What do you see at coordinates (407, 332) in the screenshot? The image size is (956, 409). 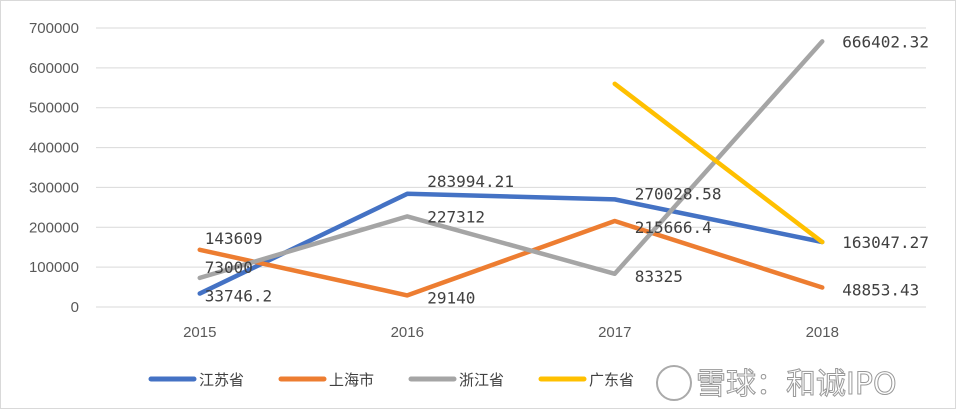 I see `x-tick-label: 2016` at bounding box center [407, 332].